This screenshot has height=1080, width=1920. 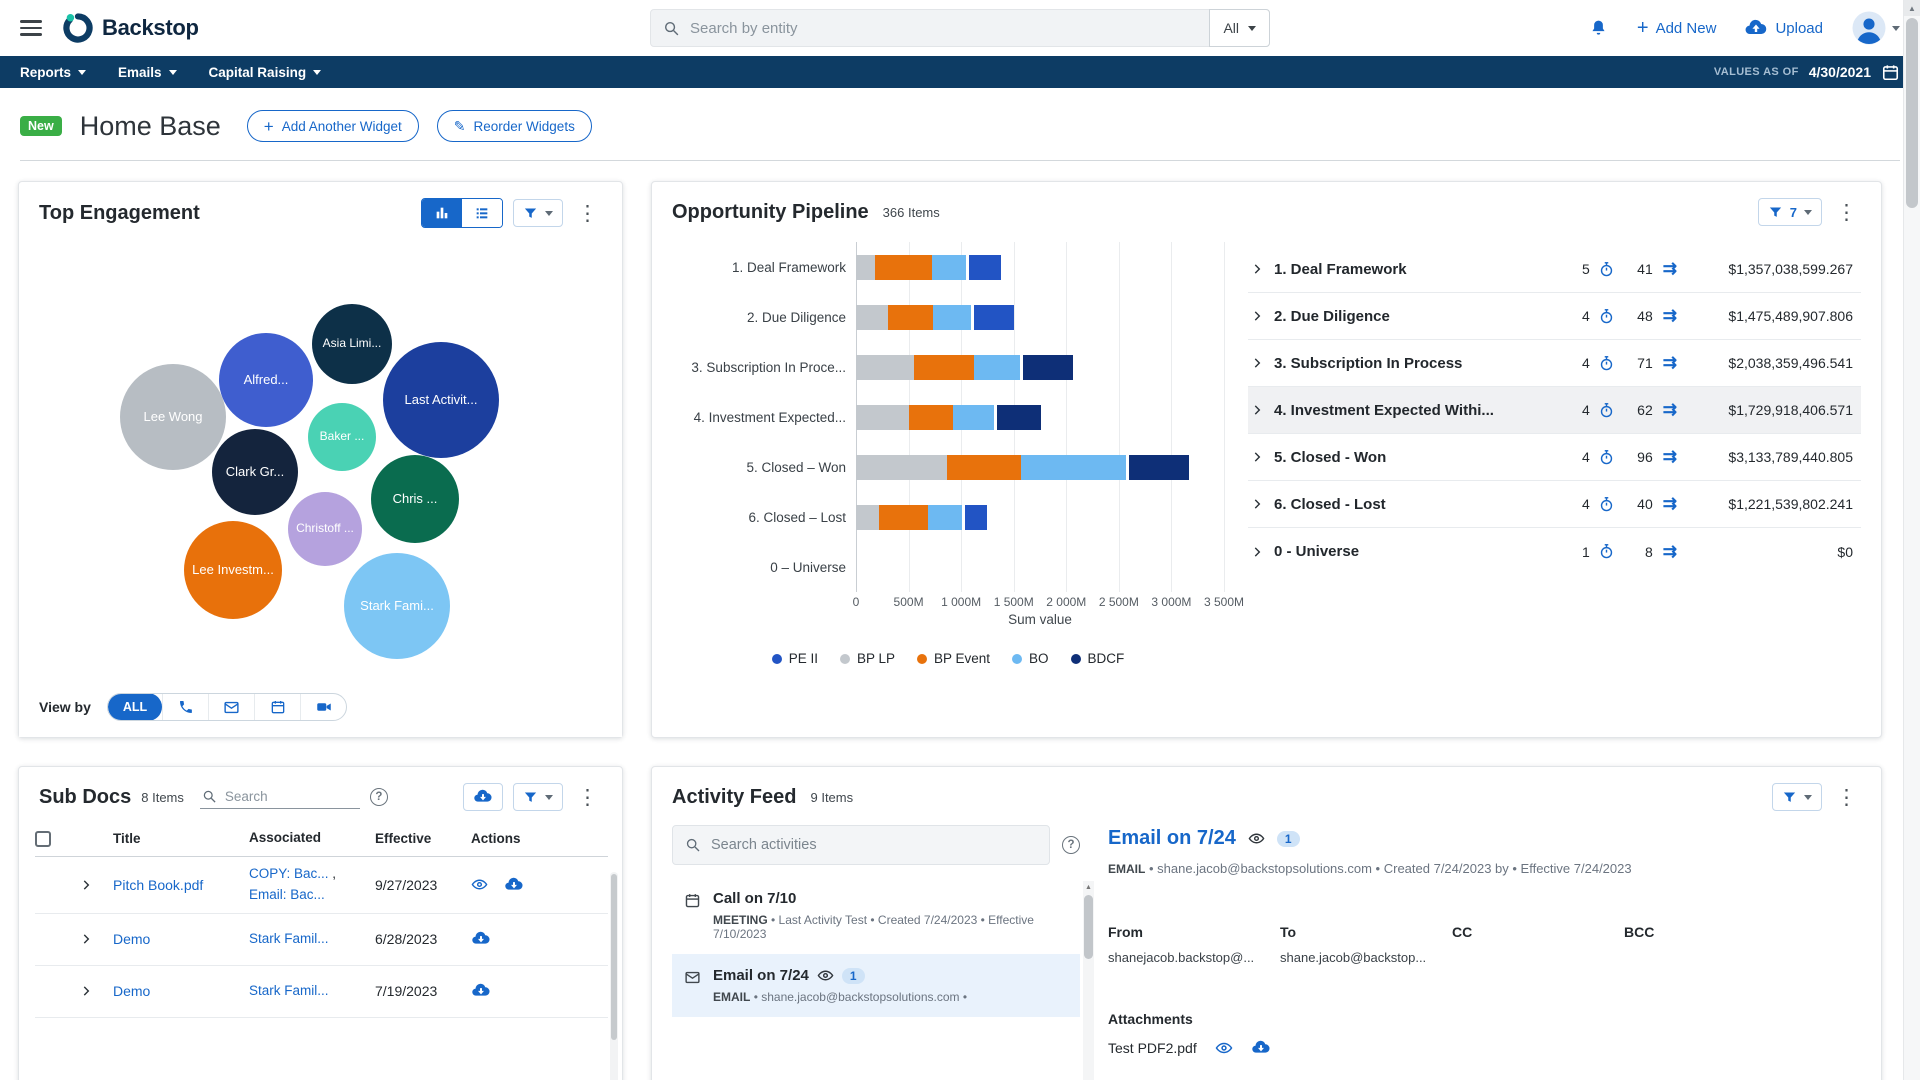 I want to click on view-icon, so click(x=479, y=884).